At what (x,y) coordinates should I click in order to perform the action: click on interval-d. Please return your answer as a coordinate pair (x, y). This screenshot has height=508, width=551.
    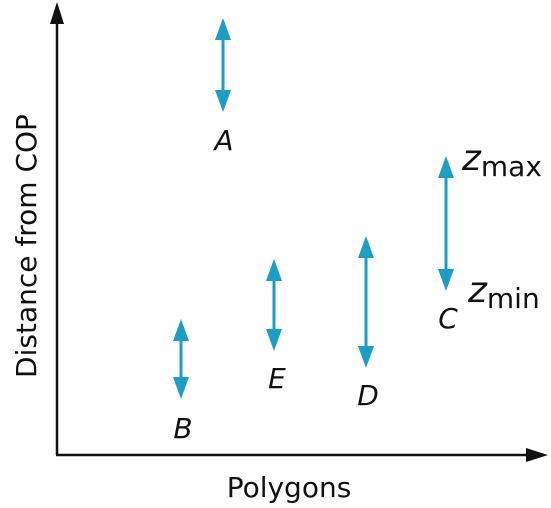
    Looking at the image, I should click on (366, 302).